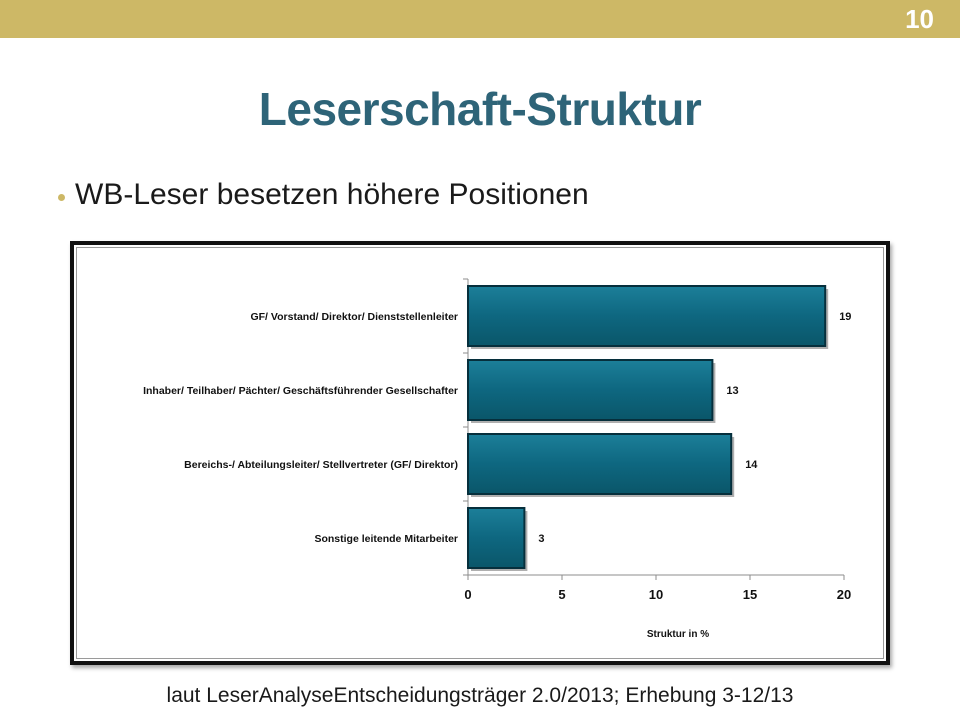  I want to click on x-tick-label: 5, so click(561, 594).